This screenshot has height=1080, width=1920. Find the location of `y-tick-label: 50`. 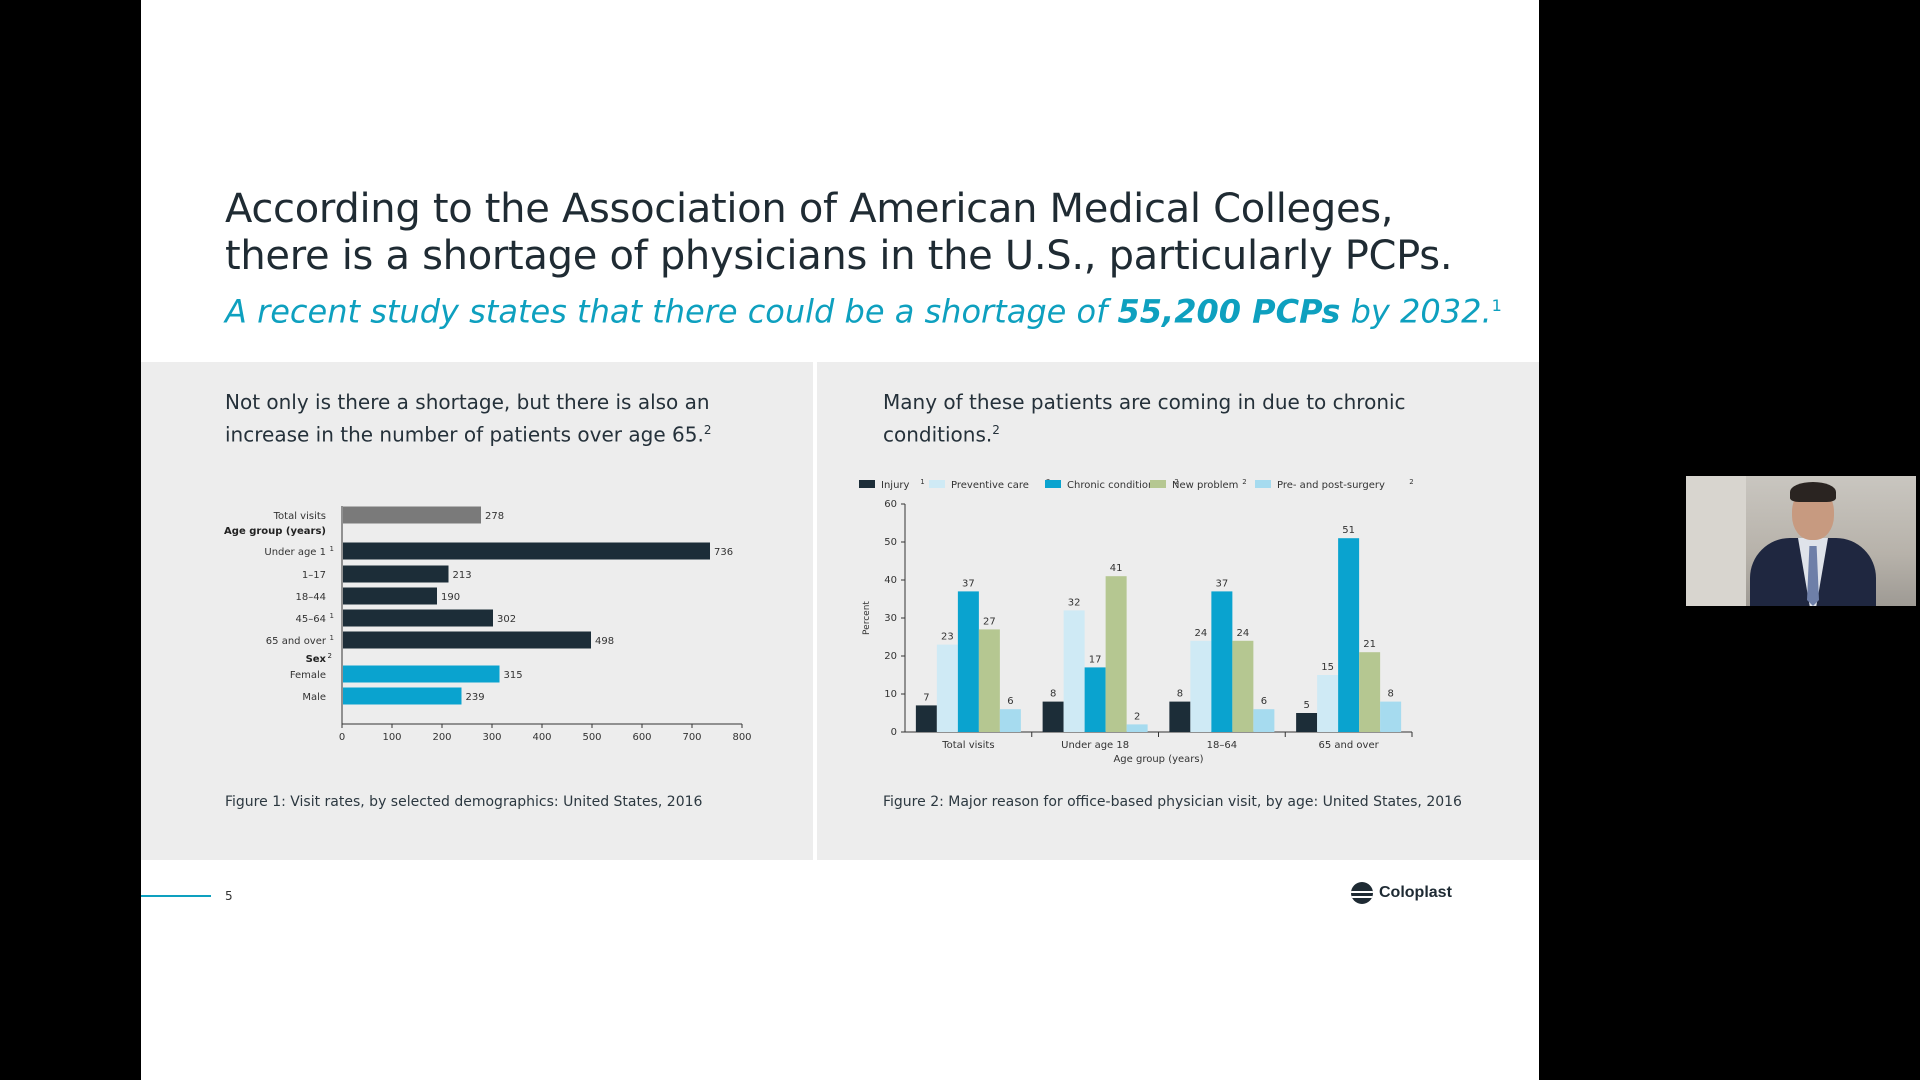

y-tick-label: 50 is located at coordinates (890, 542).